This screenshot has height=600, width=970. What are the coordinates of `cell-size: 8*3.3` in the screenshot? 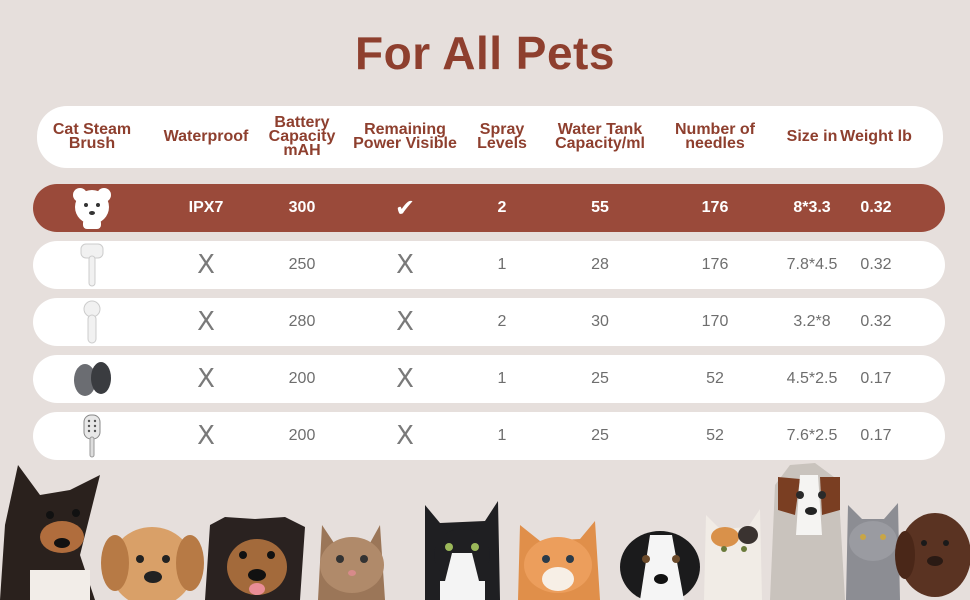 It's located at (812, 207).